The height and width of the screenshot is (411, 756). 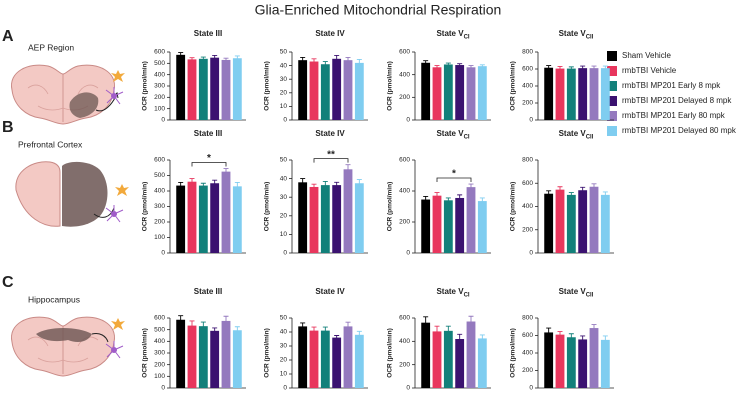 I want to click on chart-title-main: State V, so click(x=573, y=133).